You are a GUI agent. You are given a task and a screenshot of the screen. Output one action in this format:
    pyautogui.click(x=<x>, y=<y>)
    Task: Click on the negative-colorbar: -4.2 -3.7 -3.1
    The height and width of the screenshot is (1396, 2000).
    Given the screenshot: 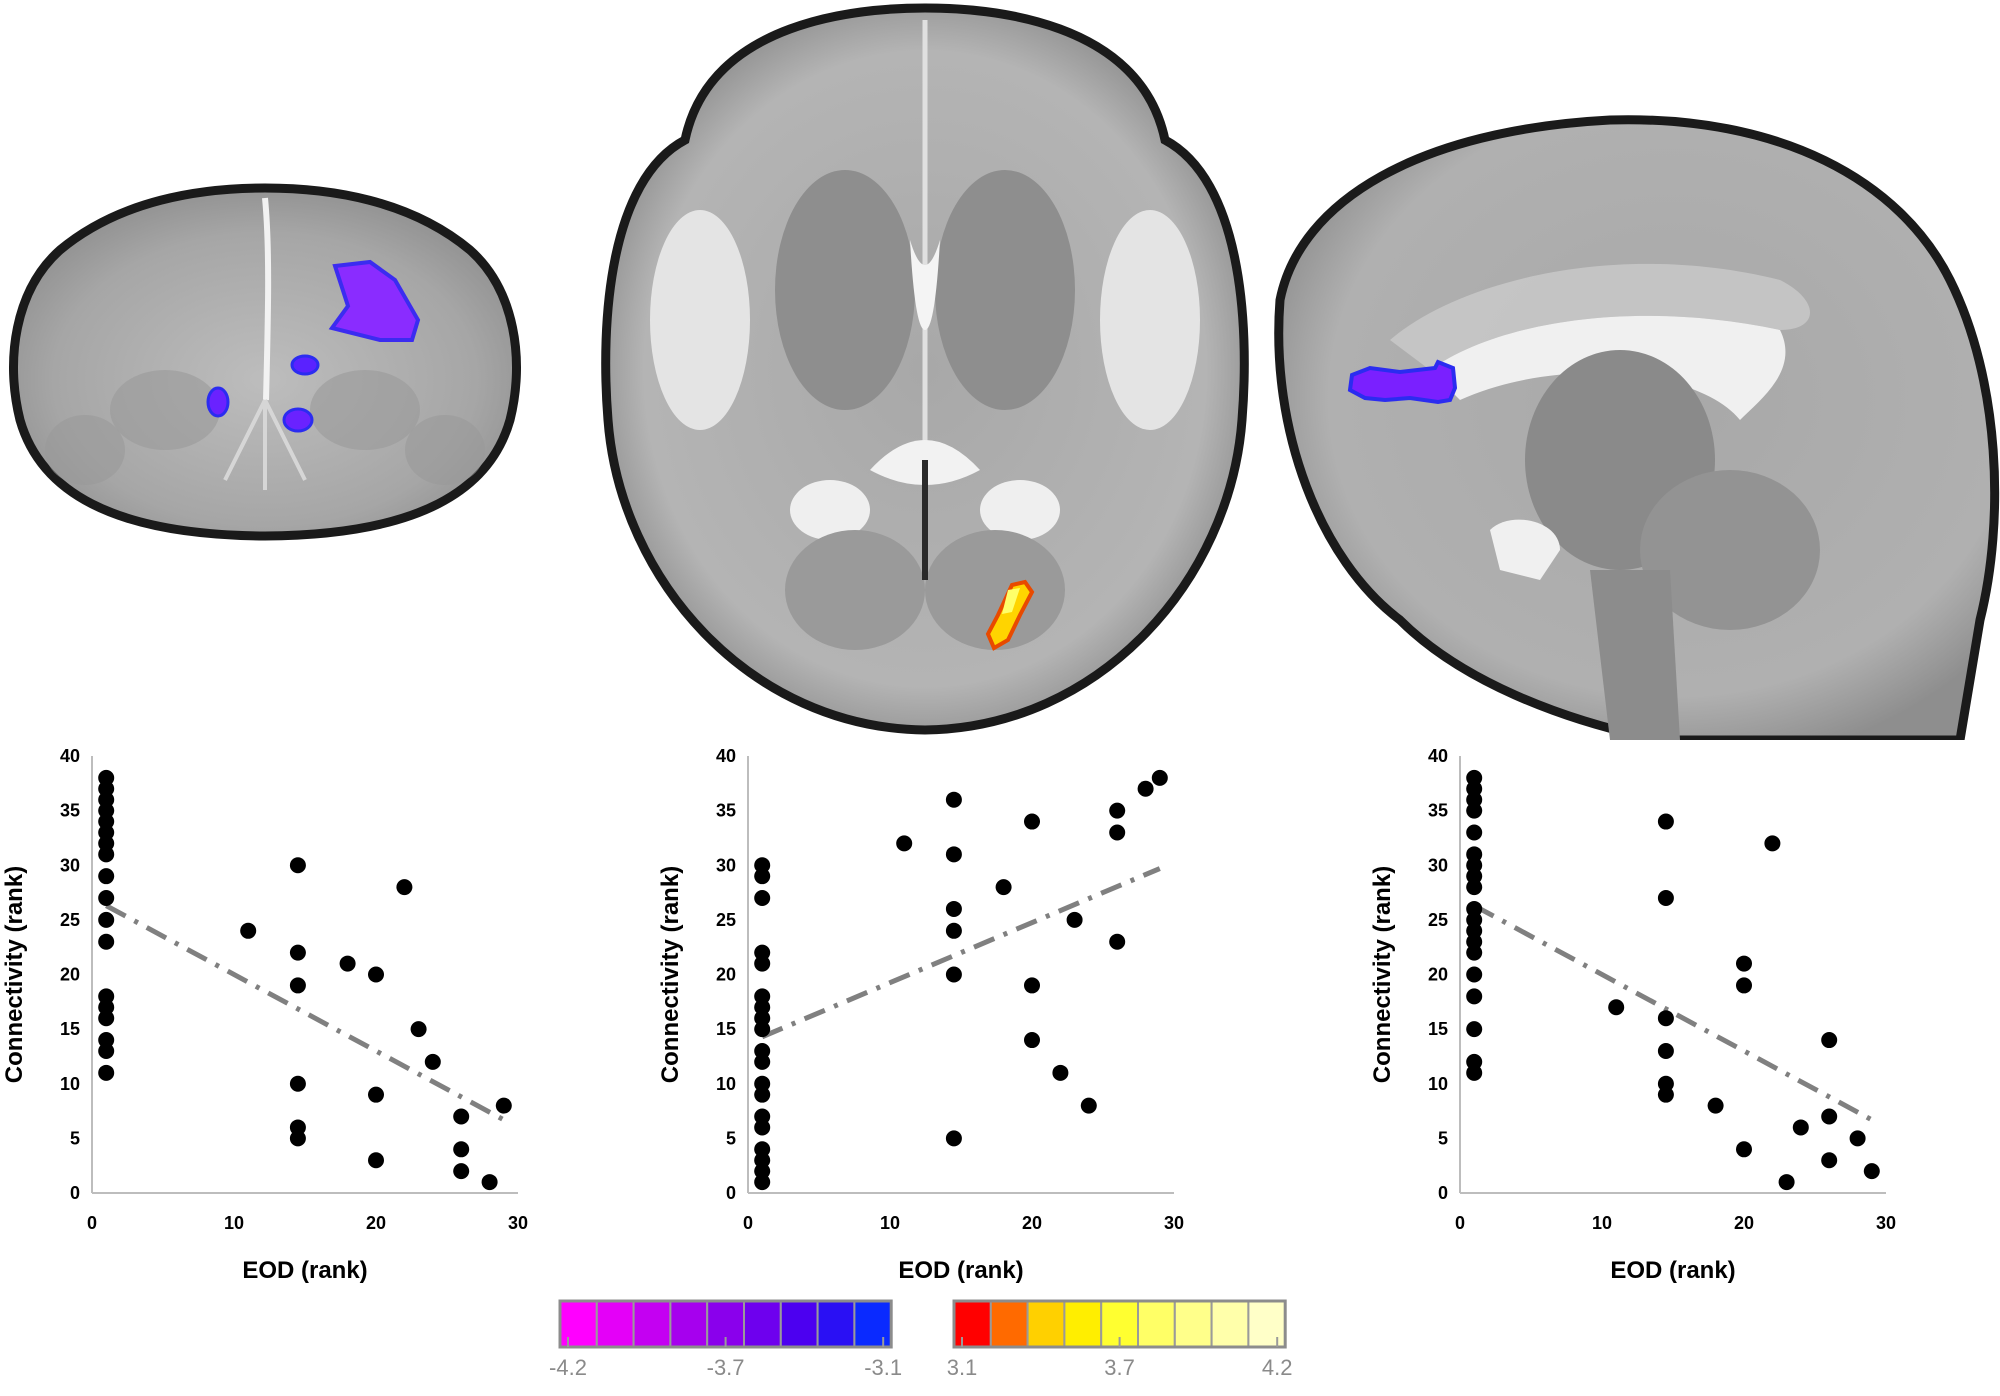 What is the action you would take?
    pyautogui.click(x=725, y=1339)
    